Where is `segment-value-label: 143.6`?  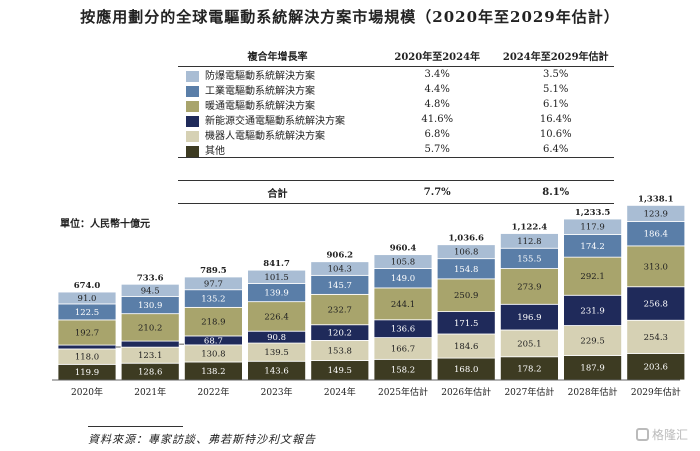
segment-value-label: 143.6 is located at coordinates (276, 372).